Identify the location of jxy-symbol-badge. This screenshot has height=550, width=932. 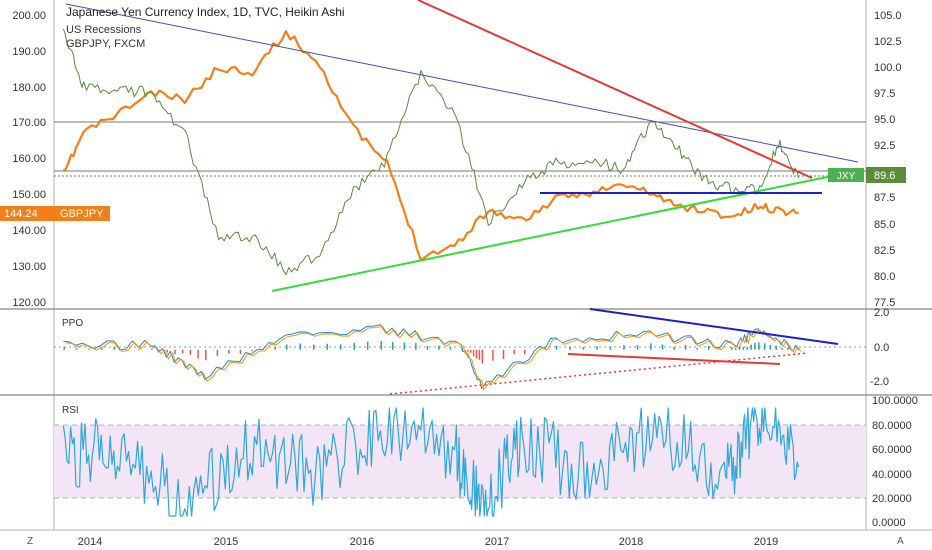
(846, 175).